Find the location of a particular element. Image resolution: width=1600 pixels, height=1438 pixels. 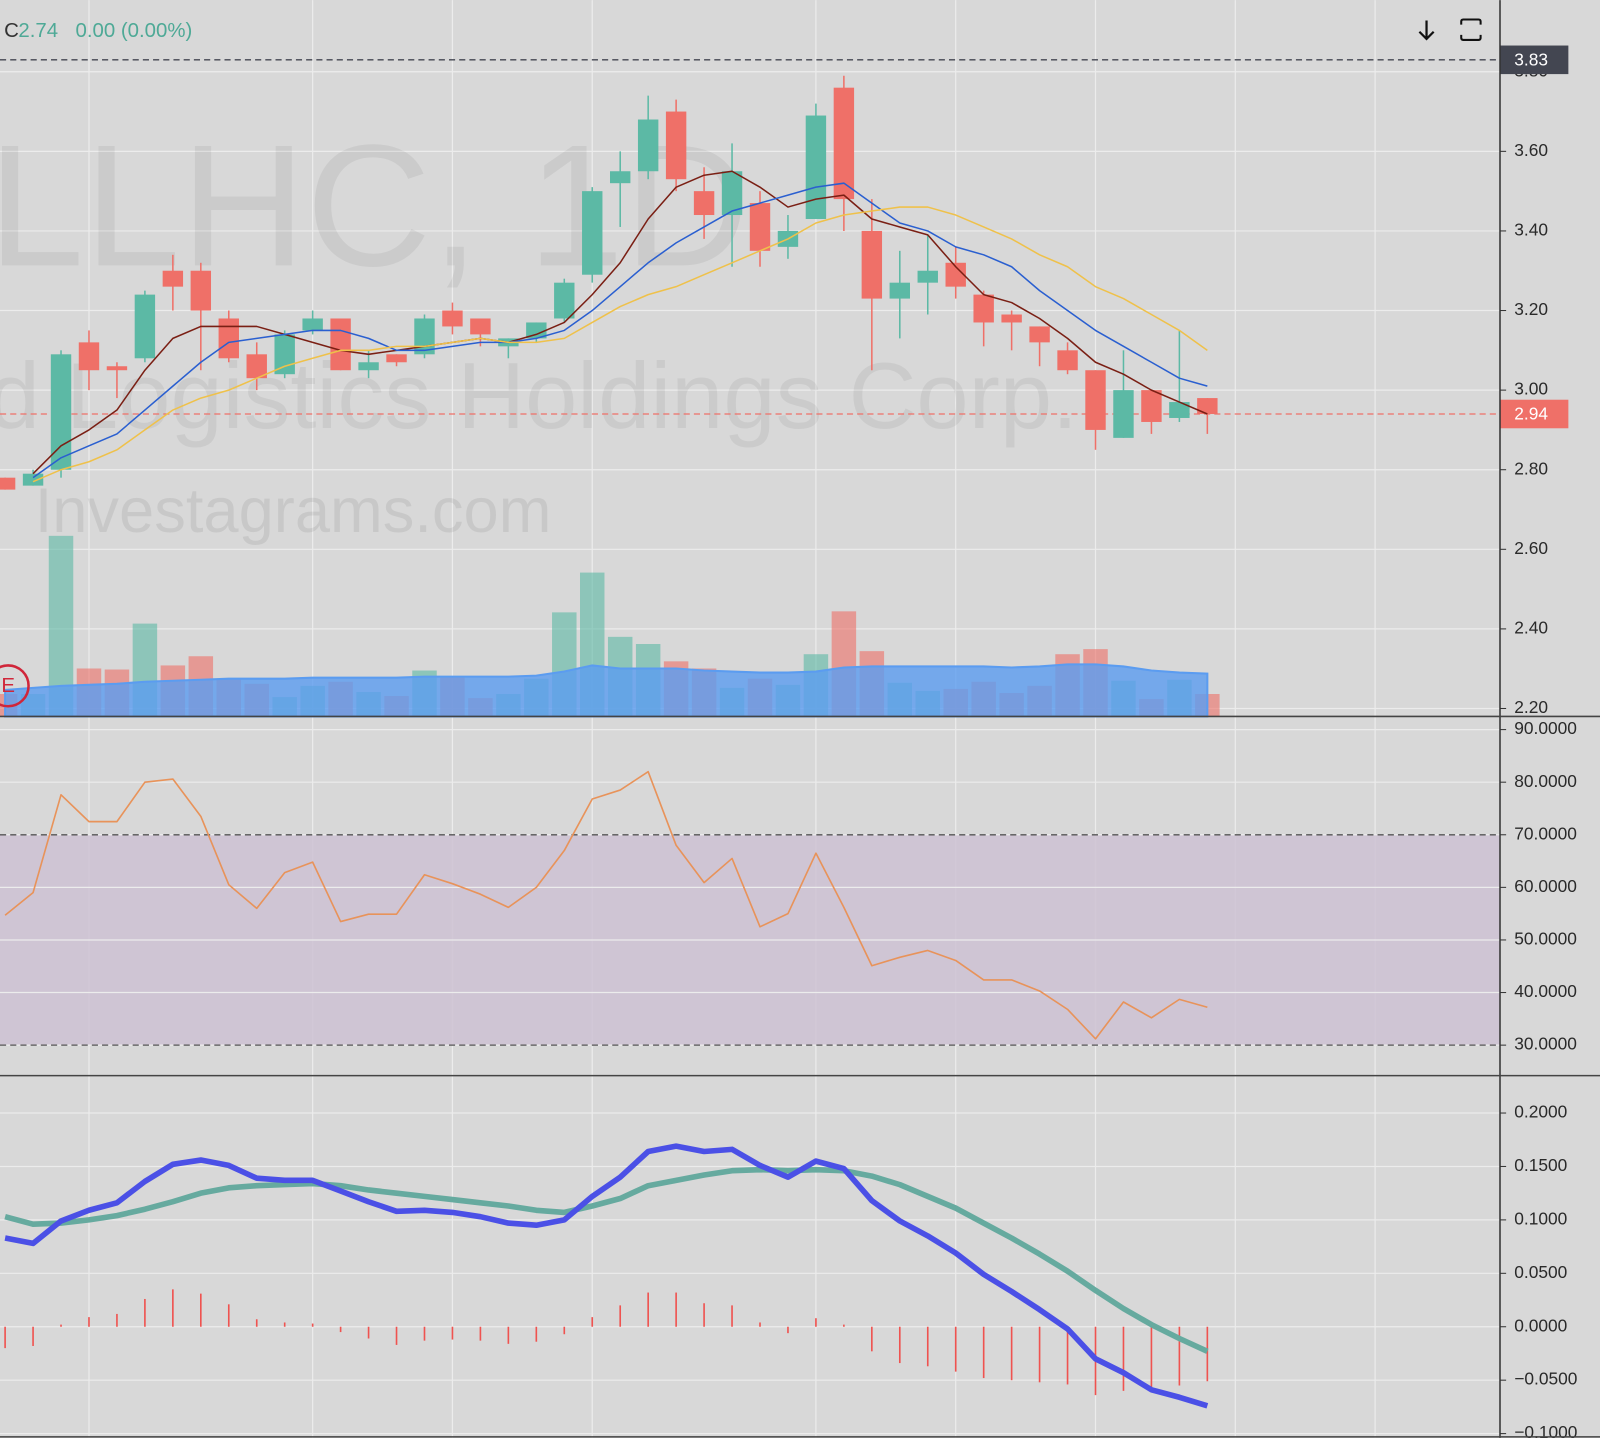

y-tick-label: 40.0000 is located at coordinates (1545, 991).